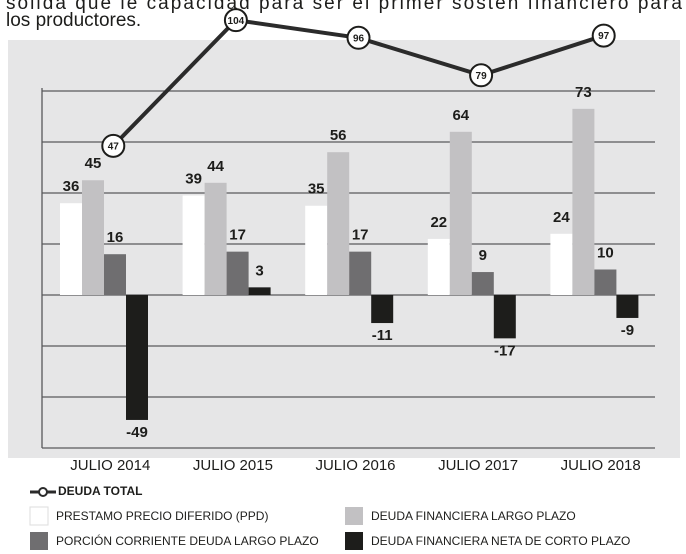 The height and width of the screenshot is (554, 686). I want to click on value-label: 3, so click(259, 270).